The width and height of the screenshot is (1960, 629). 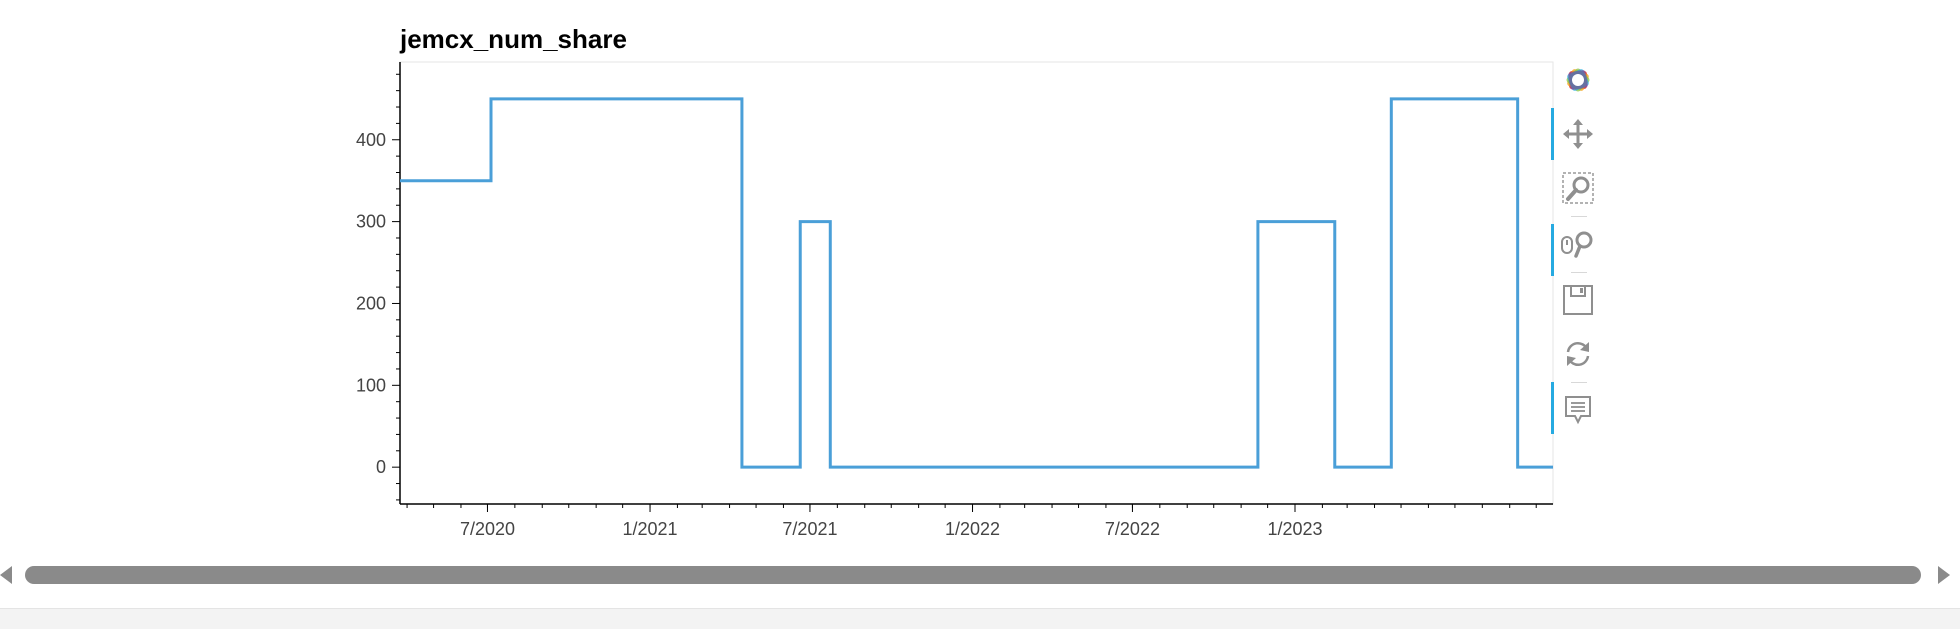 I want to click on x-axis: 7/2020 1/2021 7/2021 1/2022 7/2022 1/2023, so click(x=976, y=521).